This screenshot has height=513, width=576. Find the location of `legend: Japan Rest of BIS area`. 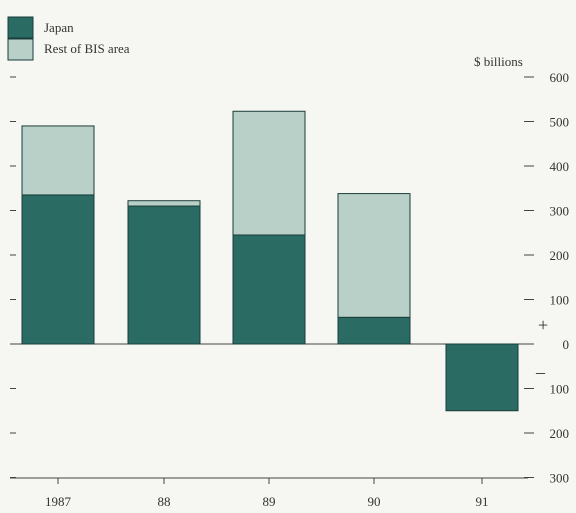

legend: Japan Rest of BIS area is located at coordinates (68, 38).